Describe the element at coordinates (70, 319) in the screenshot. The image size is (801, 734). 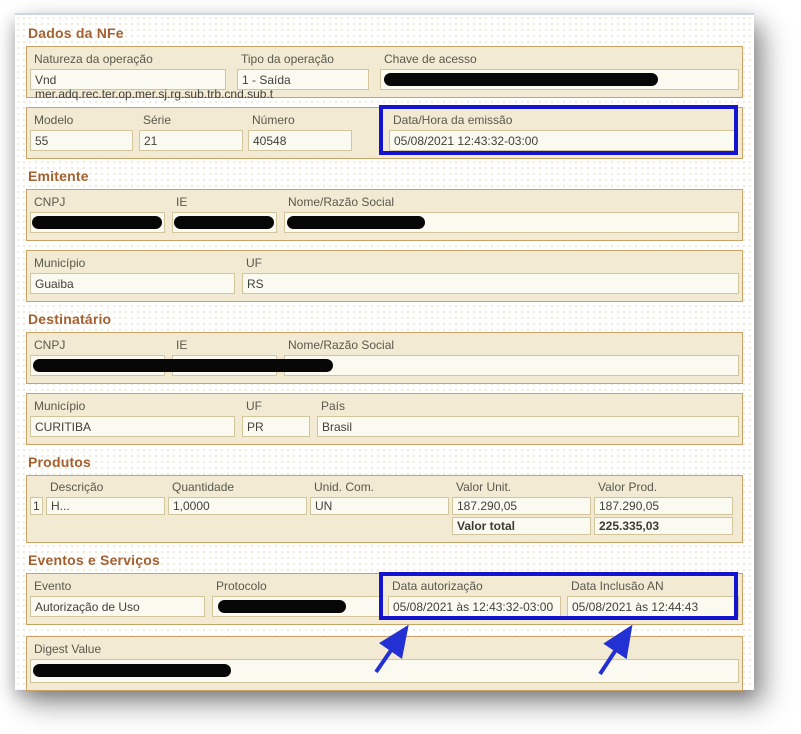
I see `section-heading-destinatario: Destinatário` at that location.